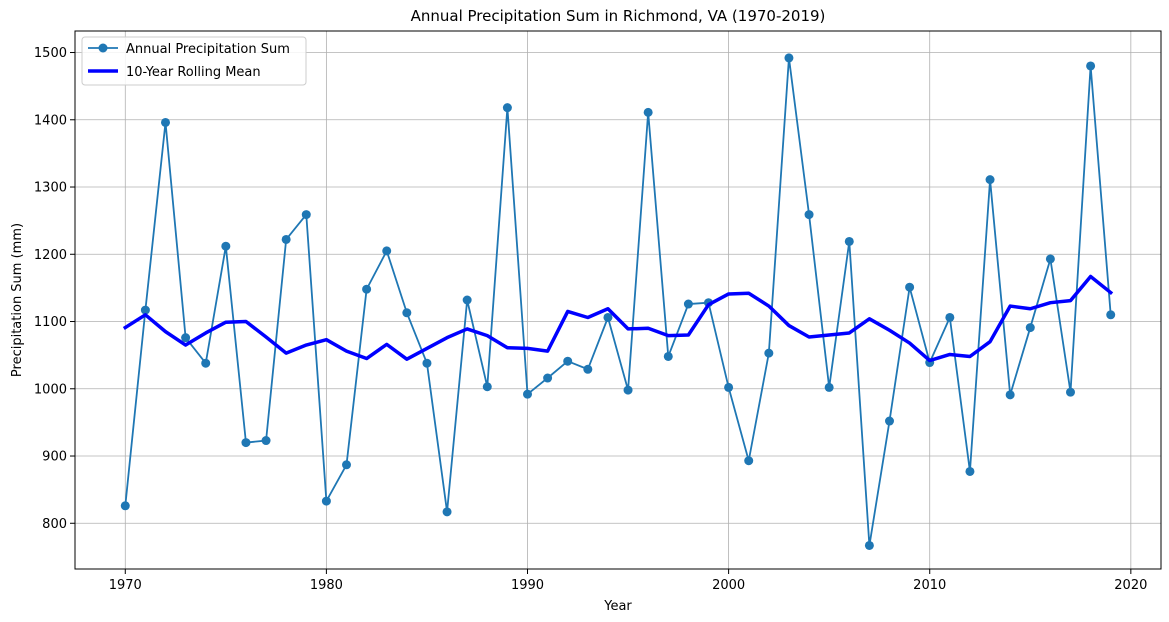  I want to click on y-tick-label: 900, so click(54, 457).